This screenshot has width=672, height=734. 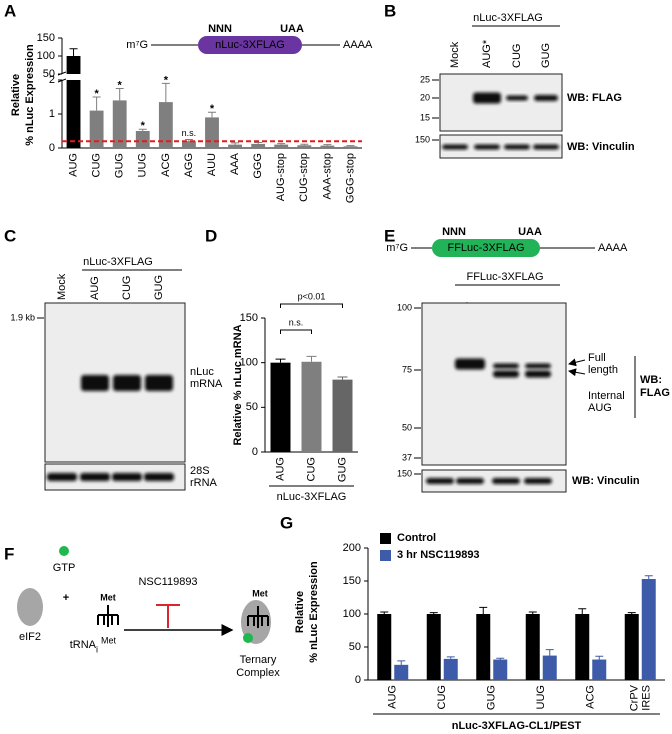 What do you see at coordinates (438, 555) in the screenshot?
I see `legend-label: 3 hr NSC119893` at bounding box center [438, 555].